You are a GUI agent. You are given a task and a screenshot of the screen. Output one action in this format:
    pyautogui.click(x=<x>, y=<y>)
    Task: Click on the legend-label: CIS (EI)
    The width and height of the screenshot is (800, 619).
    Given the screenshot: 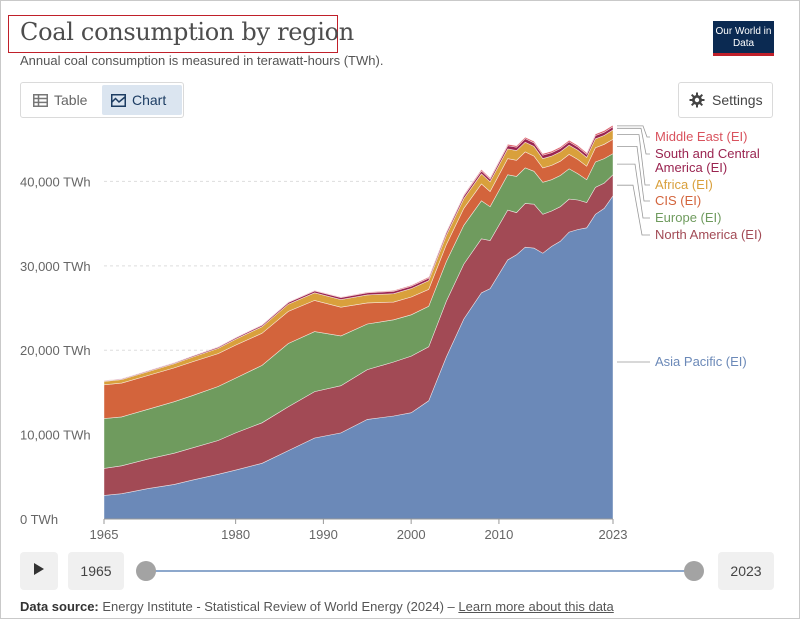 What is the action you would take?
    pyautogui.click(x=678, y=200)
    